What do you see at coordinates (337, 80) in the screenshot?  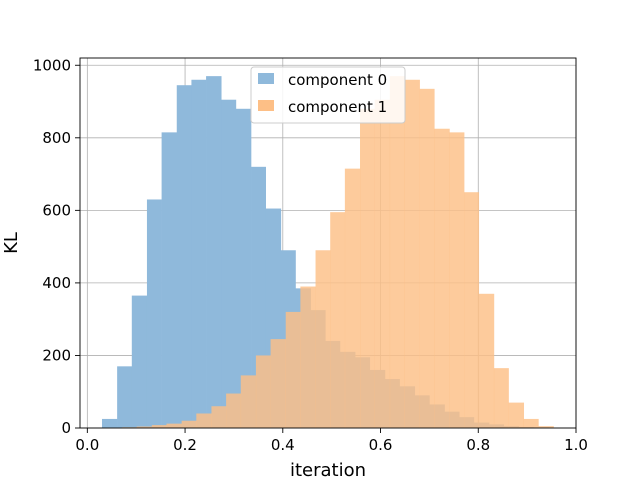 I see `legend-label-component-0: component 0` at bounding box center [337, 80].